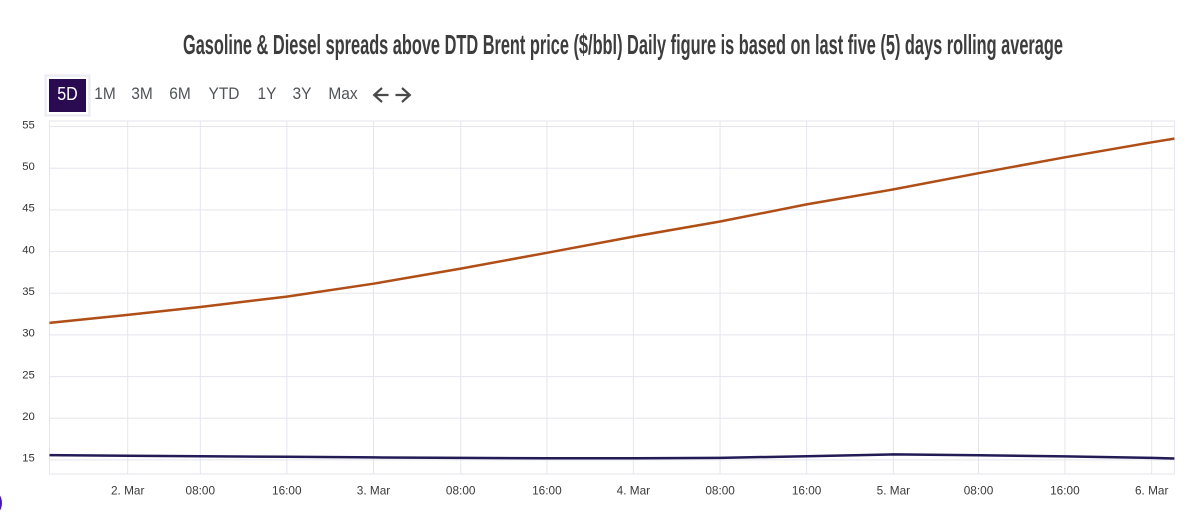 This screenshot has width=1190, height=516. I want to click on svg-text: 55, so click(28, 125).